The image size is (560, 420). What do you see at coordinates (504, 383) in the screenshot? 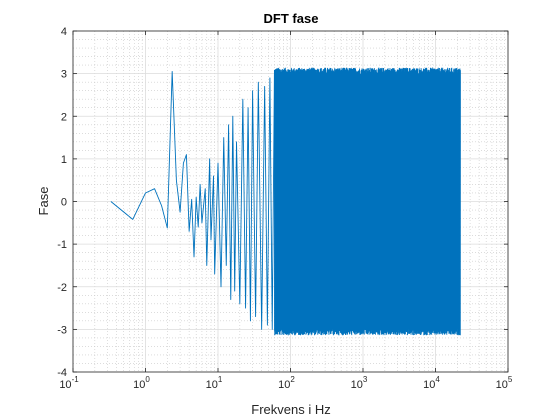
I see `x-tick-label: 10⁵` at bounding box center [504, 383].